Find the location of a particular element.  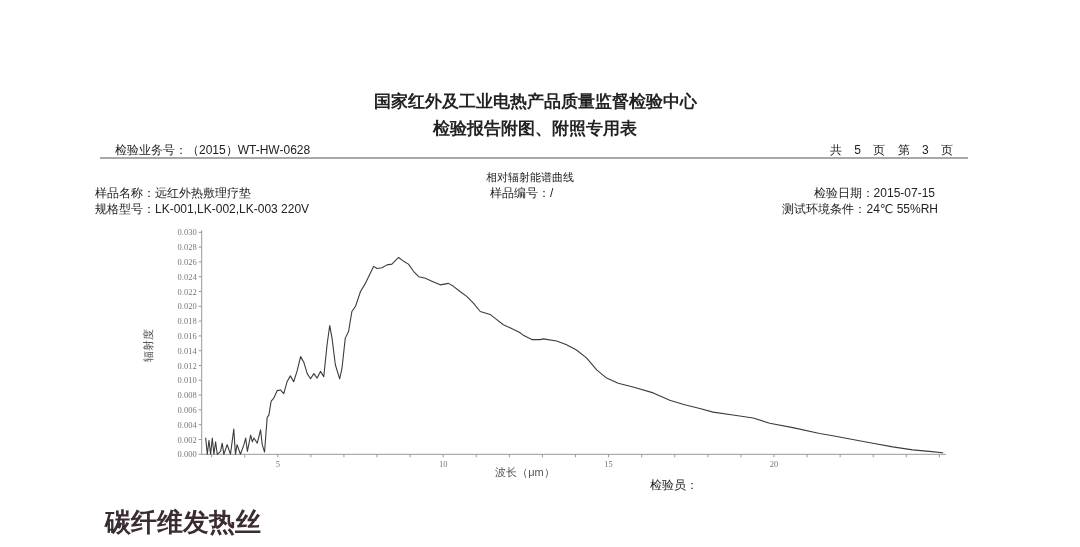

annotation: 相对辐射能谱曲线 is located at coordinates (530, 177).